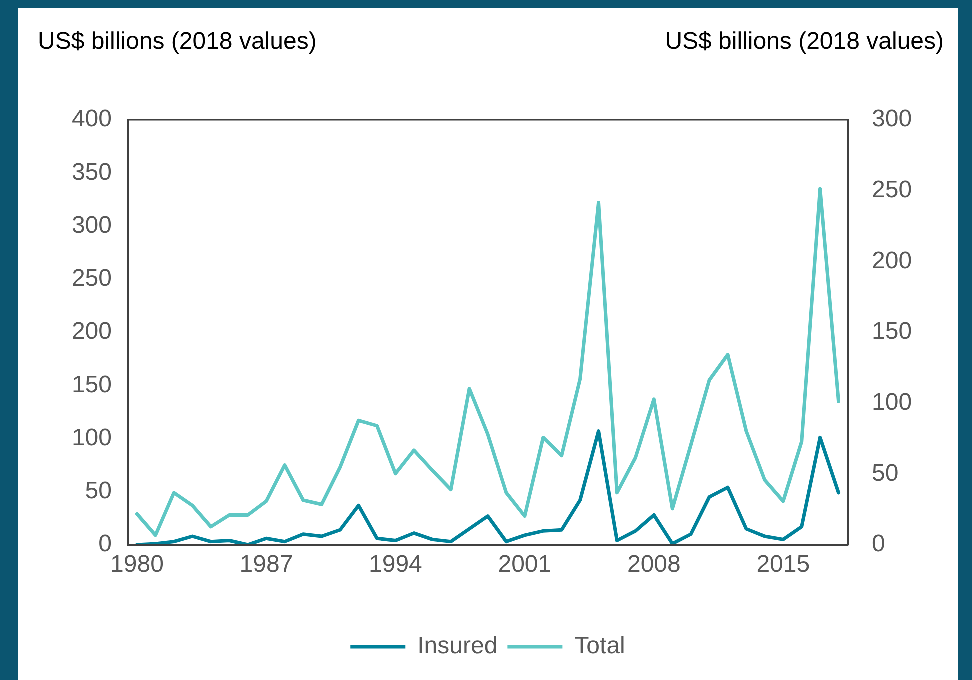 The image size is (972, 680). I want to click on y-tick-label: 200, so click(92, 332).